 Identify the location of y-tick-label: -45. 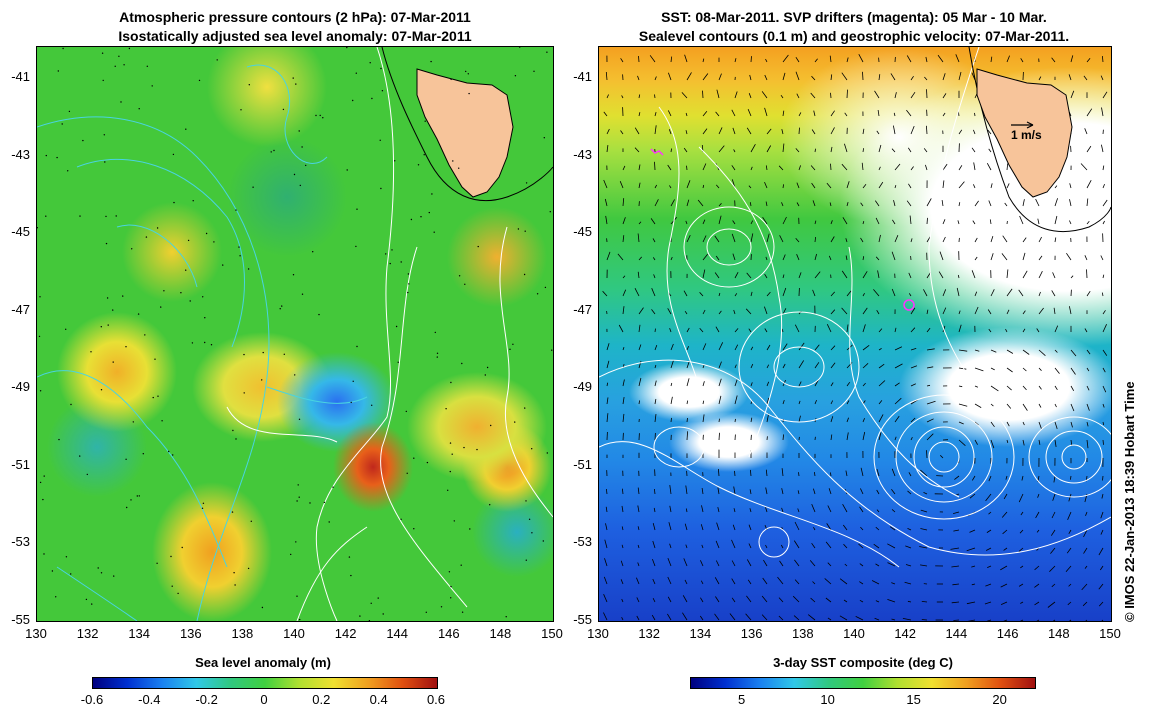
(582, 232).